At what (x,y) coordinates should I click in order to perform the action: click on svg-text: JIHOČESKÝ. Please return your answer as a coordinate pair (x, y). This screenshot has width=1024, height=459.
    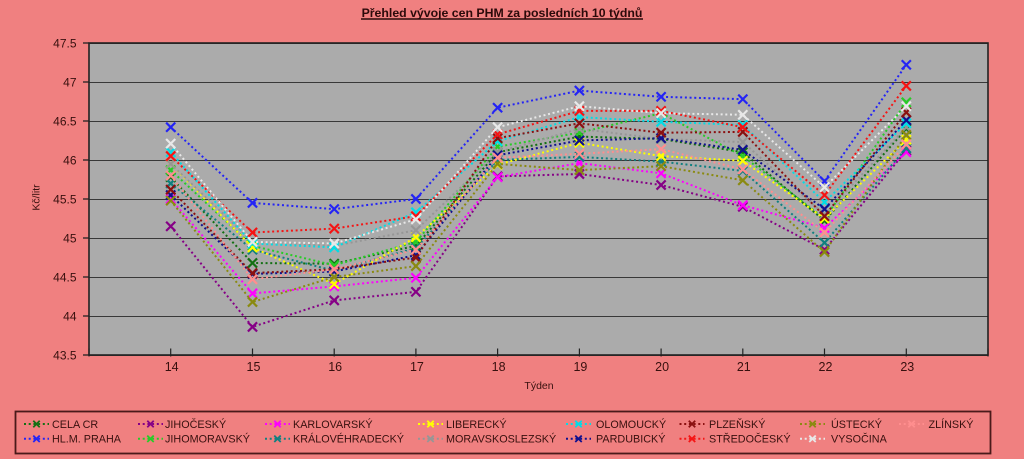
    Looking at the image, I should click on (195, 424).